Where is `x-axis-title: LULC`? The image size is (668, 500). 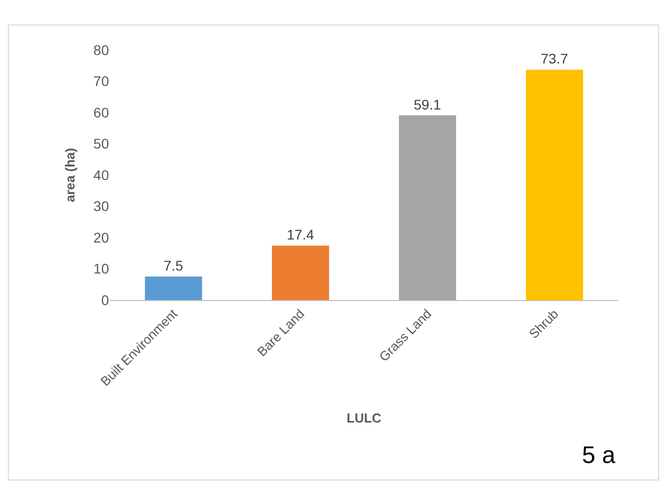
x-axis-title: LULC is located at coordinates (364, 418).